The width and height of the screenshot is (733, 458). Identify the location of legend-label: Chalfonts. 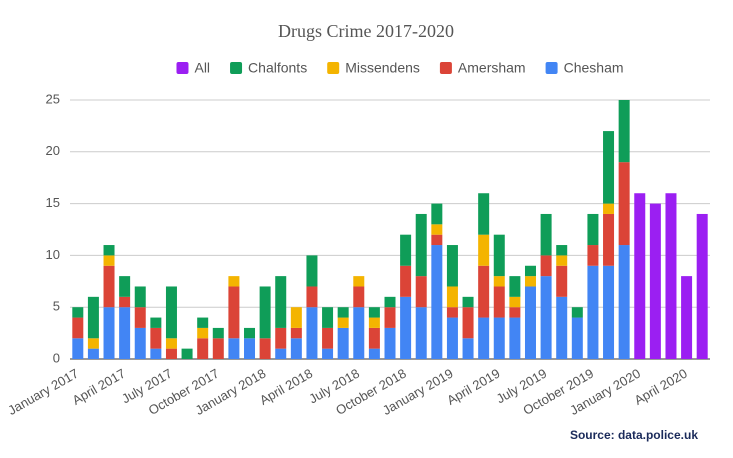
(277, 68).